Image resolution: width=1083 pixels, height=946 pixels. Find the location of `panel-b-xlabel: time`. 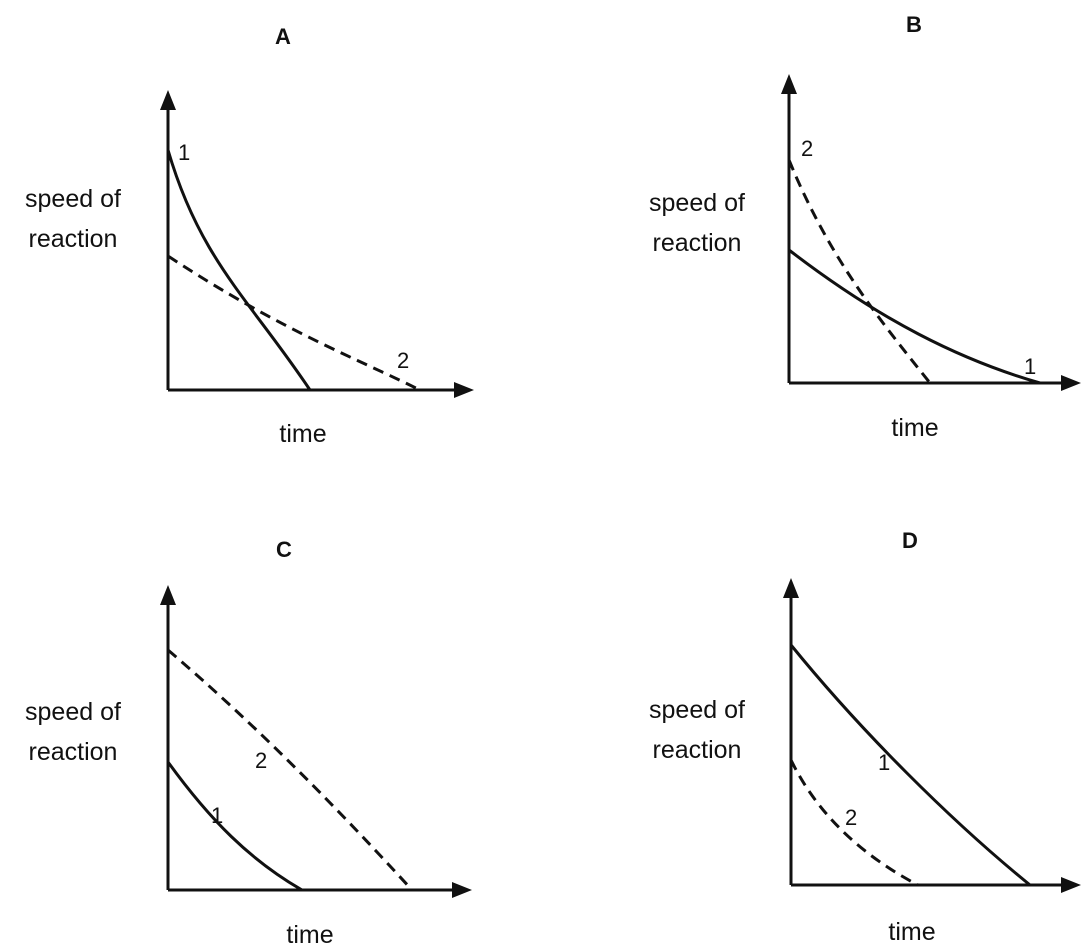

panel-b-xlabel: time is located at coordinates (914, 428).